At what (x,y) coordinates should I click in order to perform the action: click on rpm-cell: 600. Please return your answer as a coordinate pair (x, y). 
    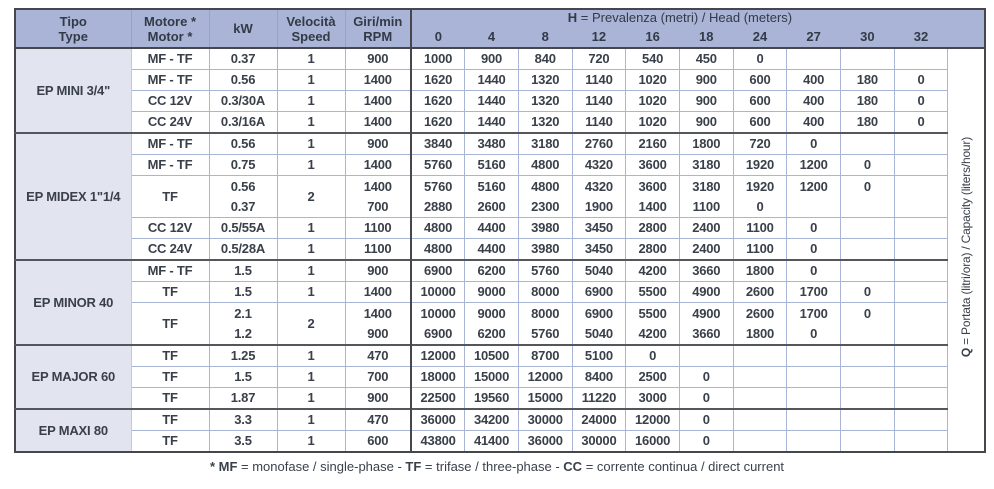
    Looking at the image, I should click on (377, 441).